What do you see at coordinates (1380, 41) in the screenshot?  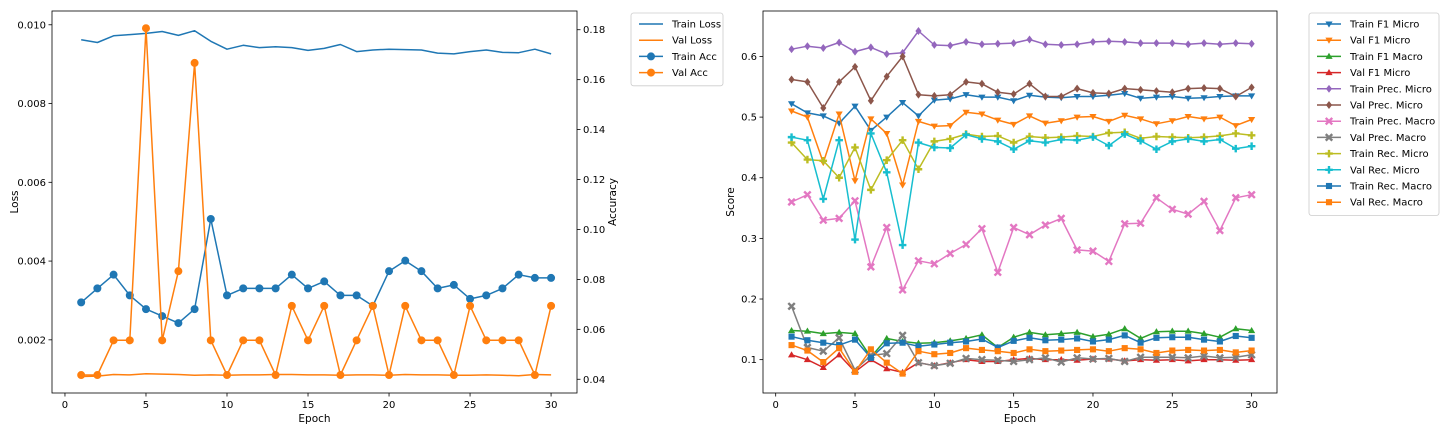 I see `legend-label: Val F1 Micro` at bounding box center [1380, 41].